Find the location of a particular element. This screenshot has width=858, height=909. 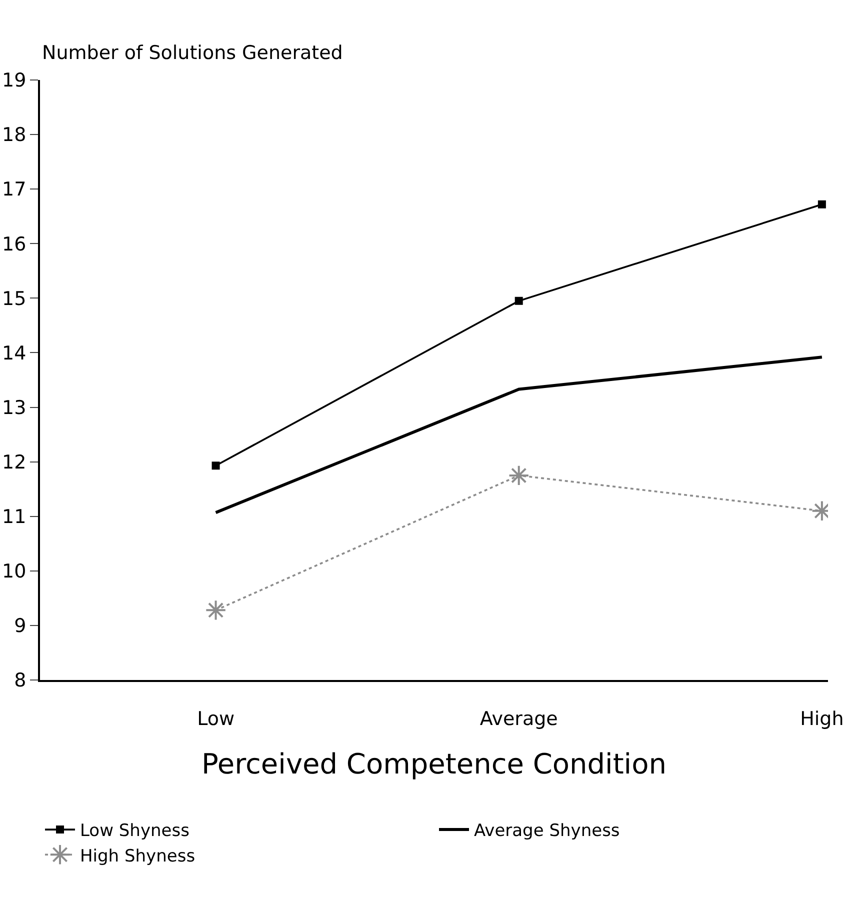

y-tick-label: 11 is located at coordinates (14, 517).